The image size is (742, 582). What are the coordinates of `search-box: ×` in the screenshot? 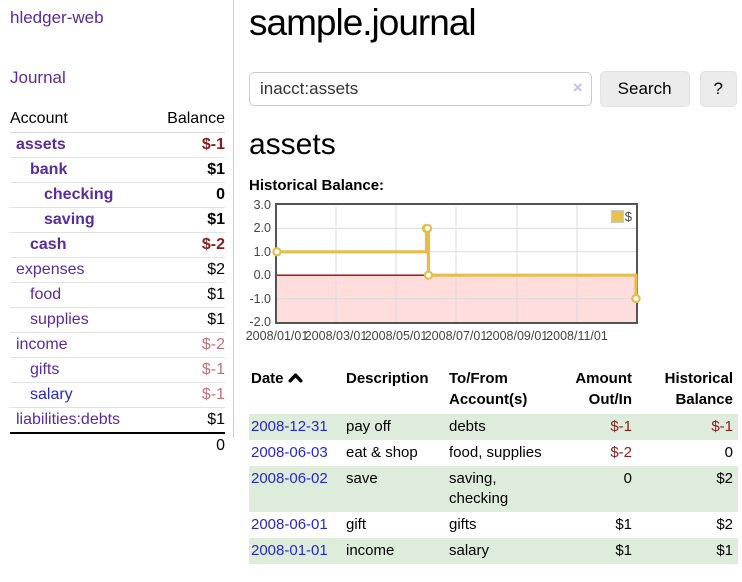 It's located at (420, 89).